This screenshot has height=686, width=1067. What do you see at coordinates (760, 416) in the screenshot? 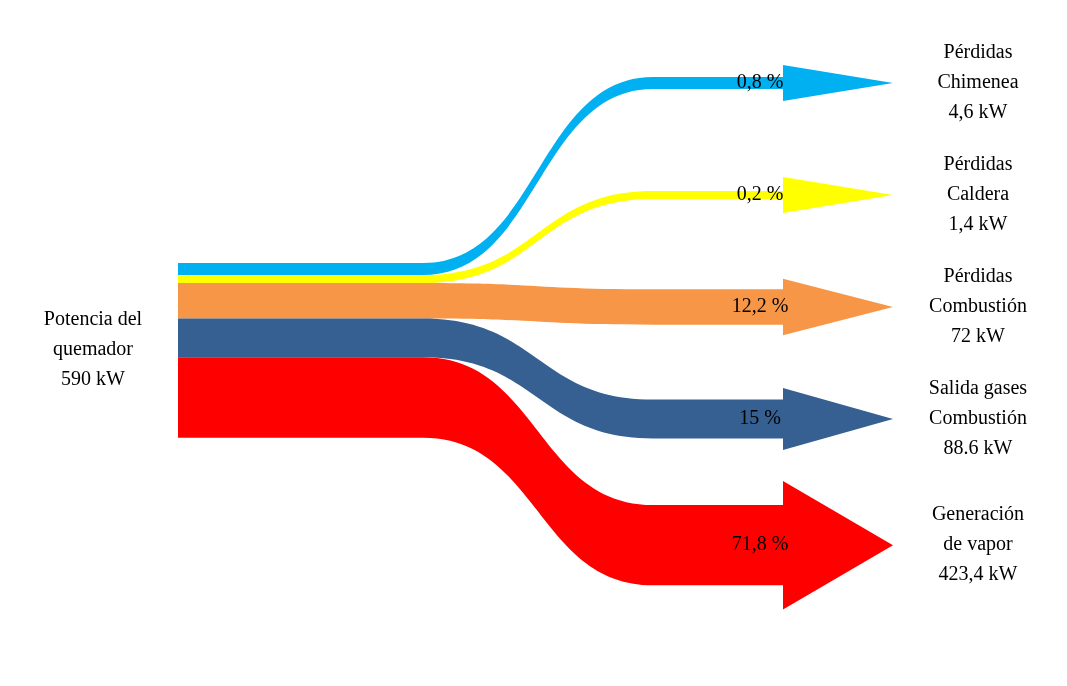
I see `data-label: 15 %` at bounding box center [760, 416].